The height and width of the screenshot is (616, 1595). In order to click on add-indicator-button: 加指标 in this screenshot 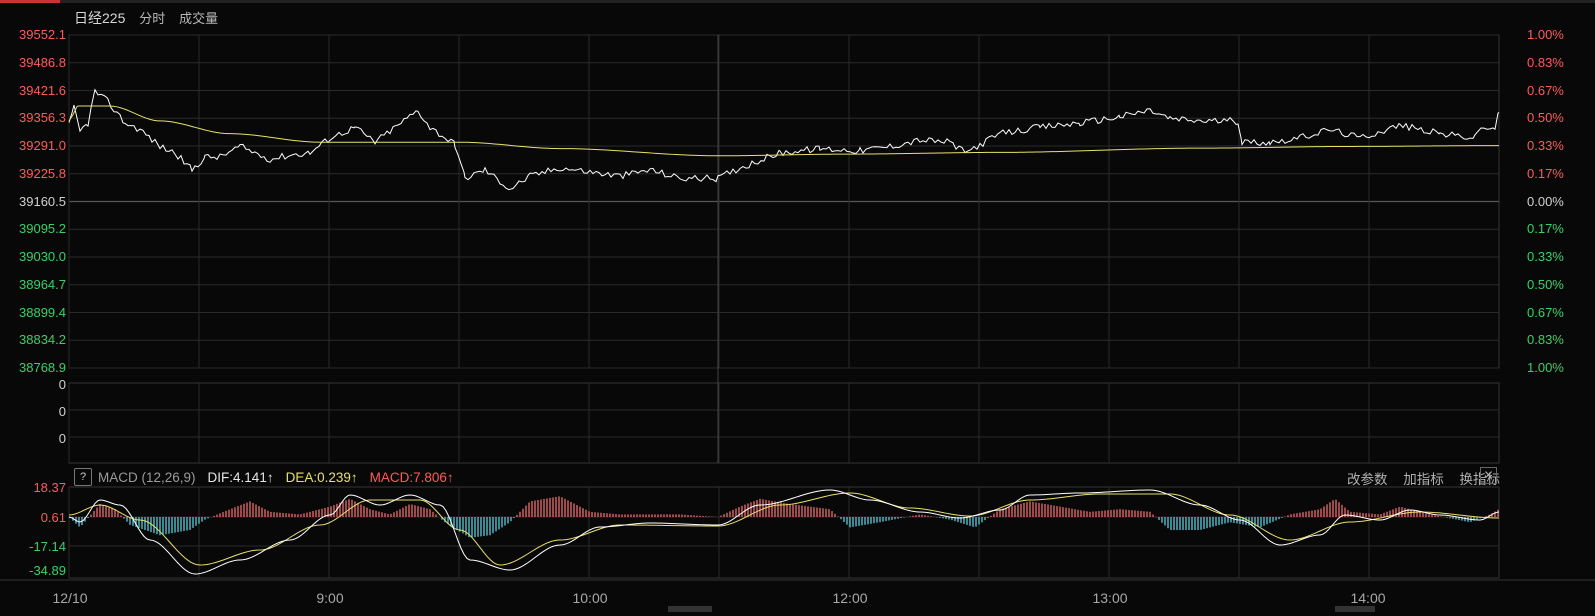, I will do `click(1423, 479)`.